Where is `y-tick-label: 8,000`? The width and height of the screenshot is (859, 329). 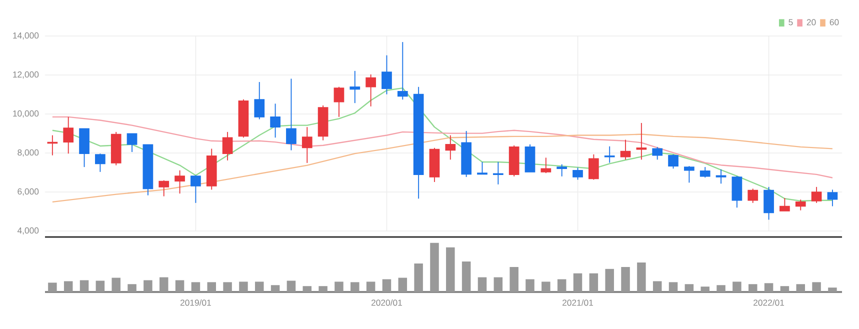 y-tick-label: 8,000 is located at coordinates (28, 153).